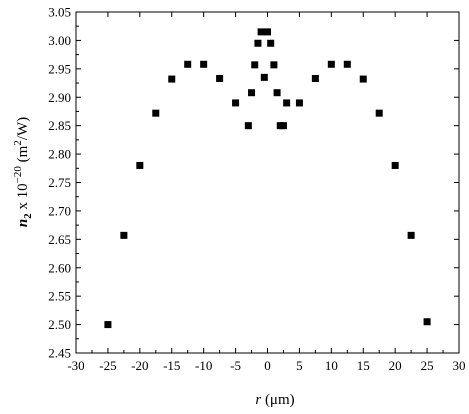  Describe the element at coordinates (107, 365) in the screenshot. I see `x-tick-label: -25` at that location.